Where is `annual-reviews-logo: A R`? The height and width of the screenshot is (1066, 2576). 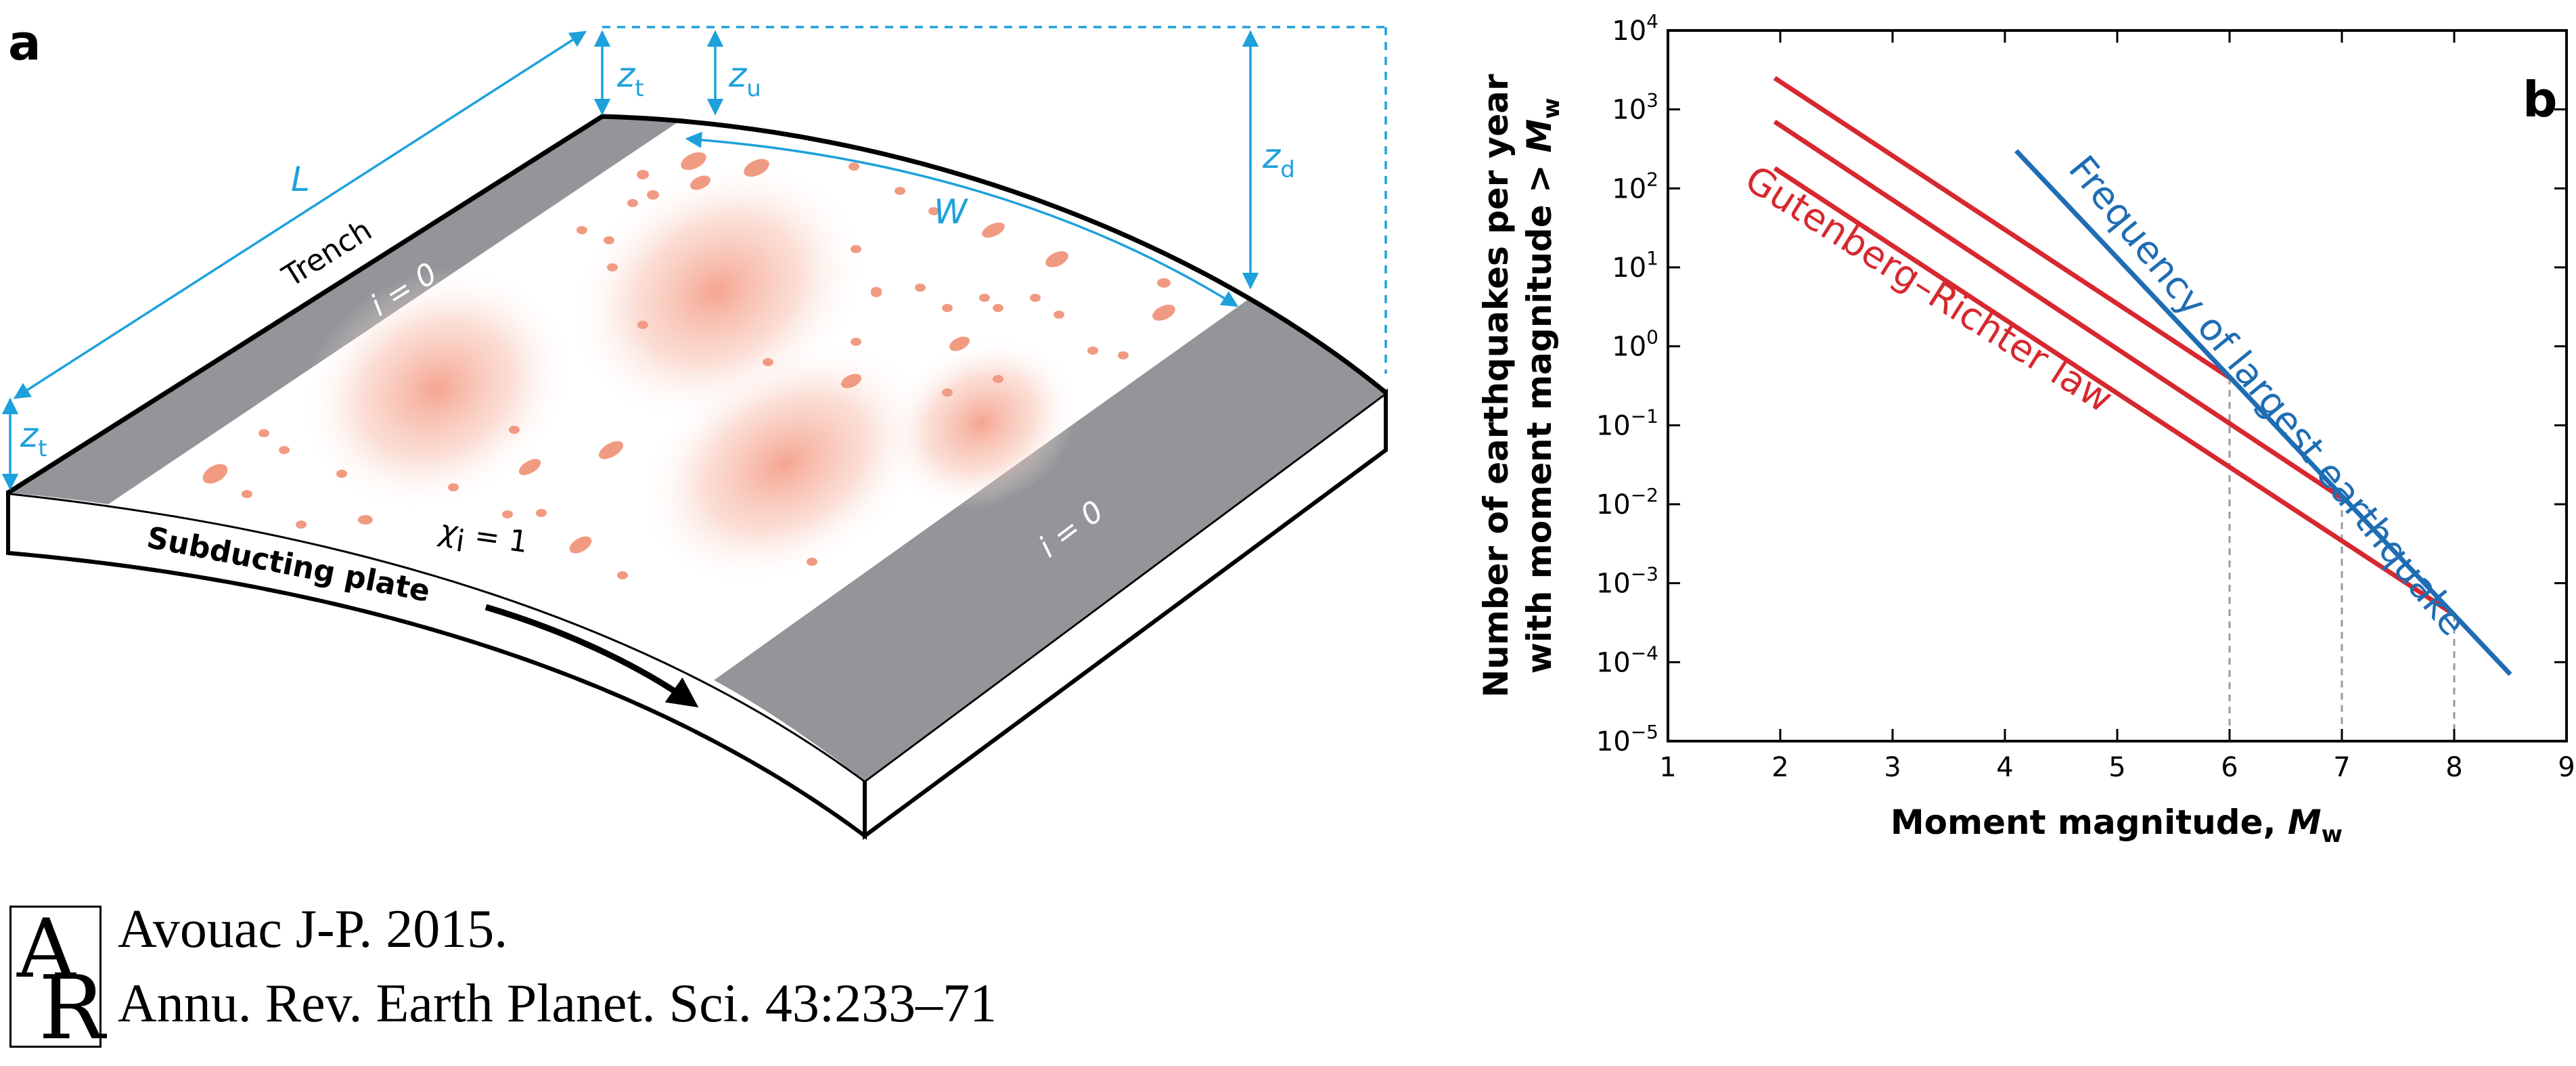
annual-reviews-logo: A R is located at coordinates (57, 980).